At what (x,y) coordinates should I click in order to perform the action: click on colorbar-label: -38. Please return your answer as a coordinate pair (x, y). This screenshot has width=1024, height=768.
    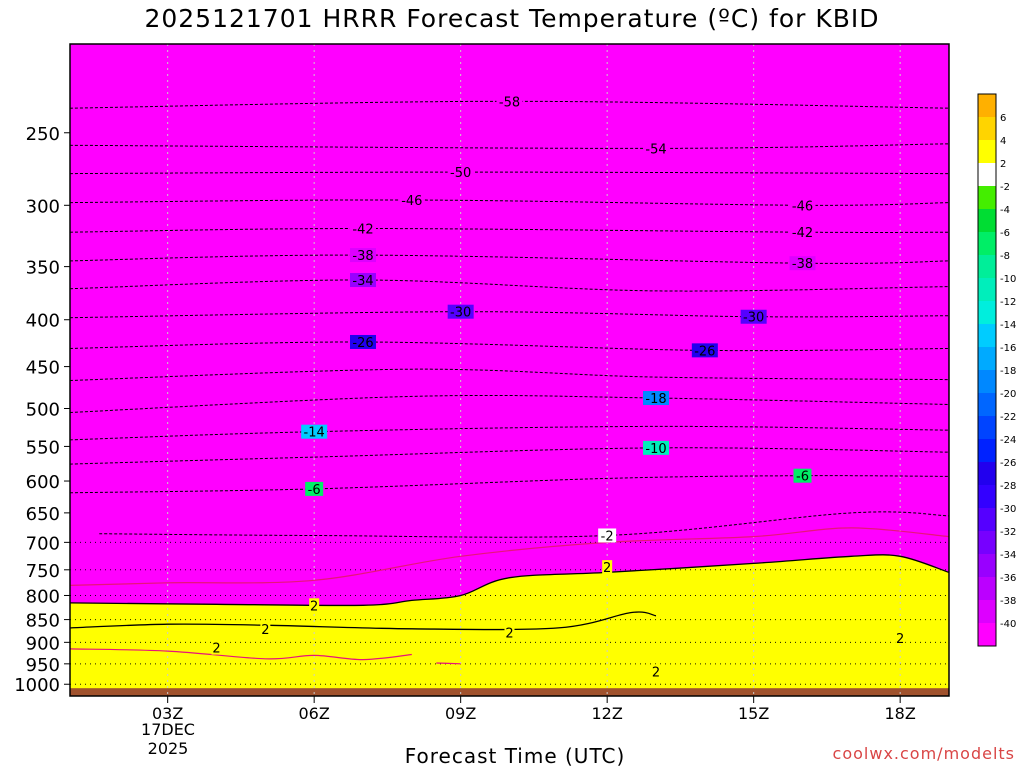
    Looking at the image, I should click on (1008, 601).